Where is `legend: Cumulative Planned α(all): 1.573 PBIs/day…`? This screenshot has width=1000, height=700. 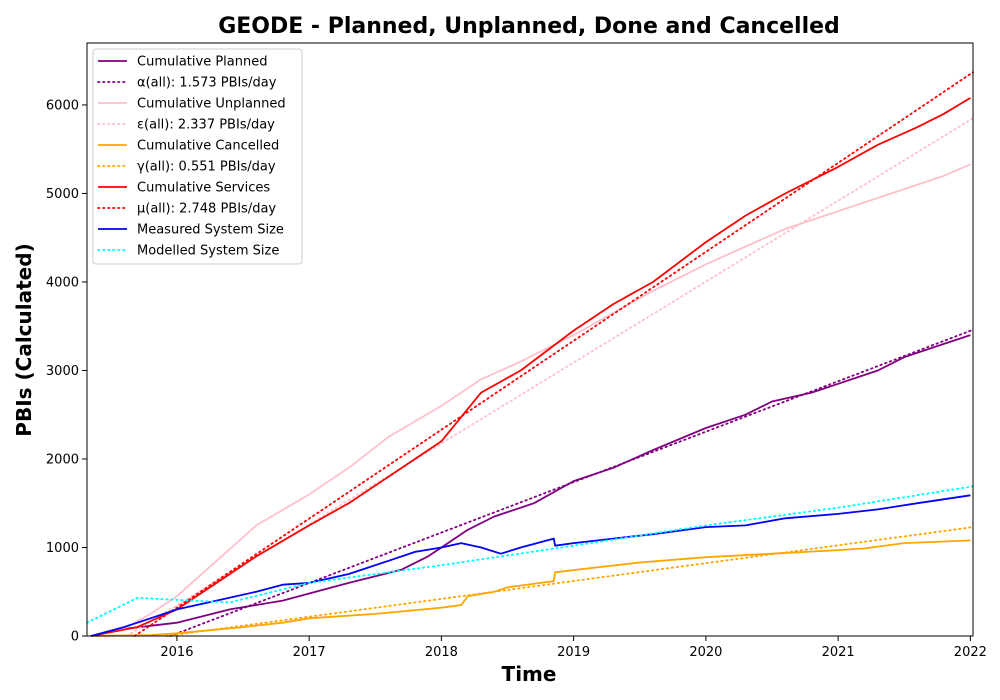 legend: Cumulative Planned α(all): 1.573 PBIs/day… is located at coordinates (197, 156).